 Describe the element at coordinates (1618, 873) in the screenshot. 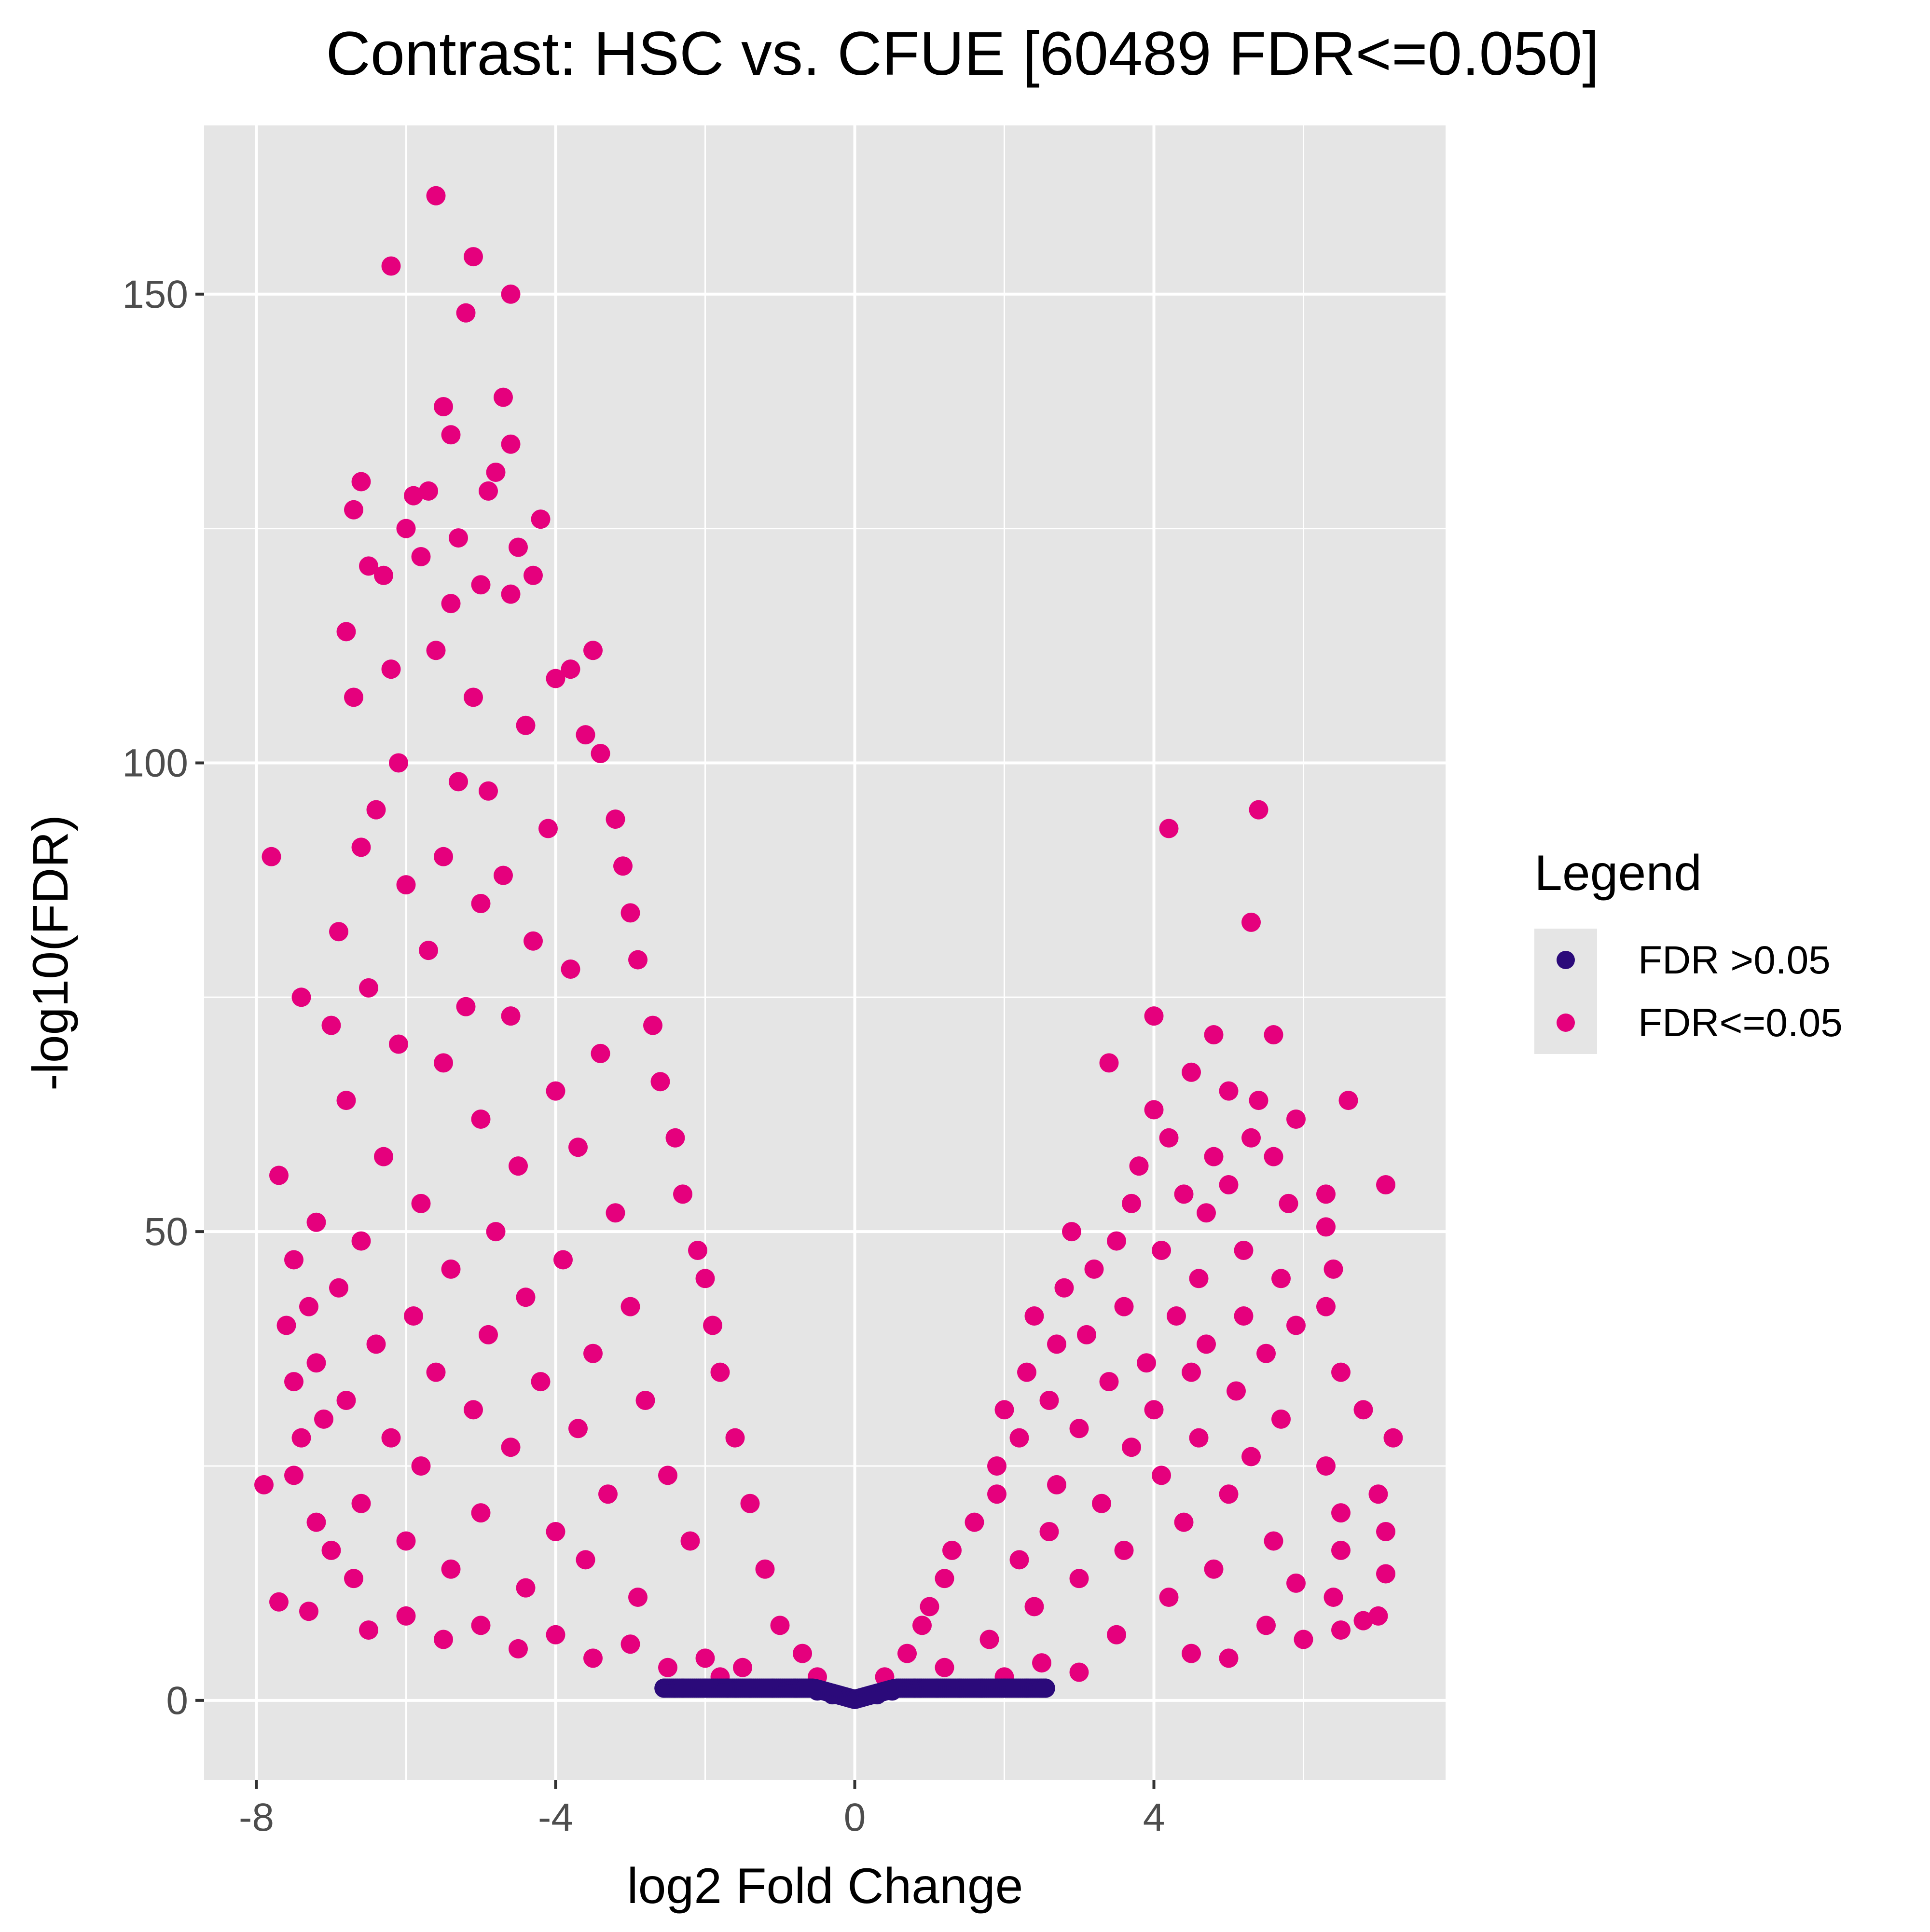

I see `legend-title: Legend` at that location.